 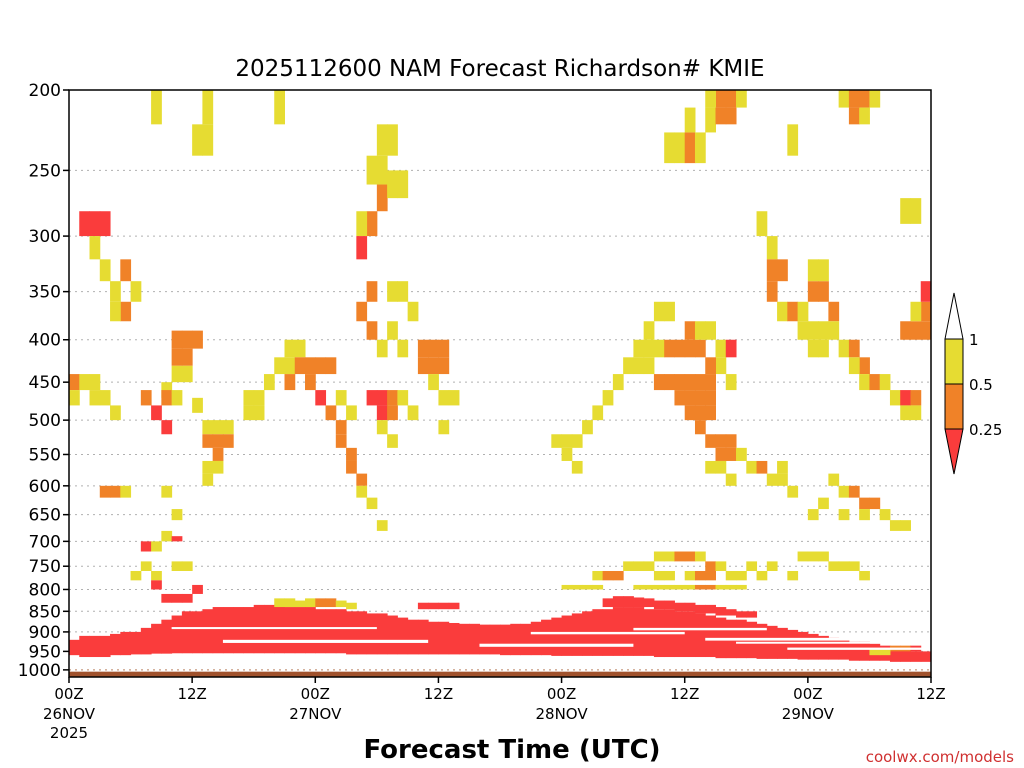 What do you see at coordinates (511, 750) in the screenshot?
I see `x-axis-title: Forecast Time (UTC)` at bounding box center [511, 750].